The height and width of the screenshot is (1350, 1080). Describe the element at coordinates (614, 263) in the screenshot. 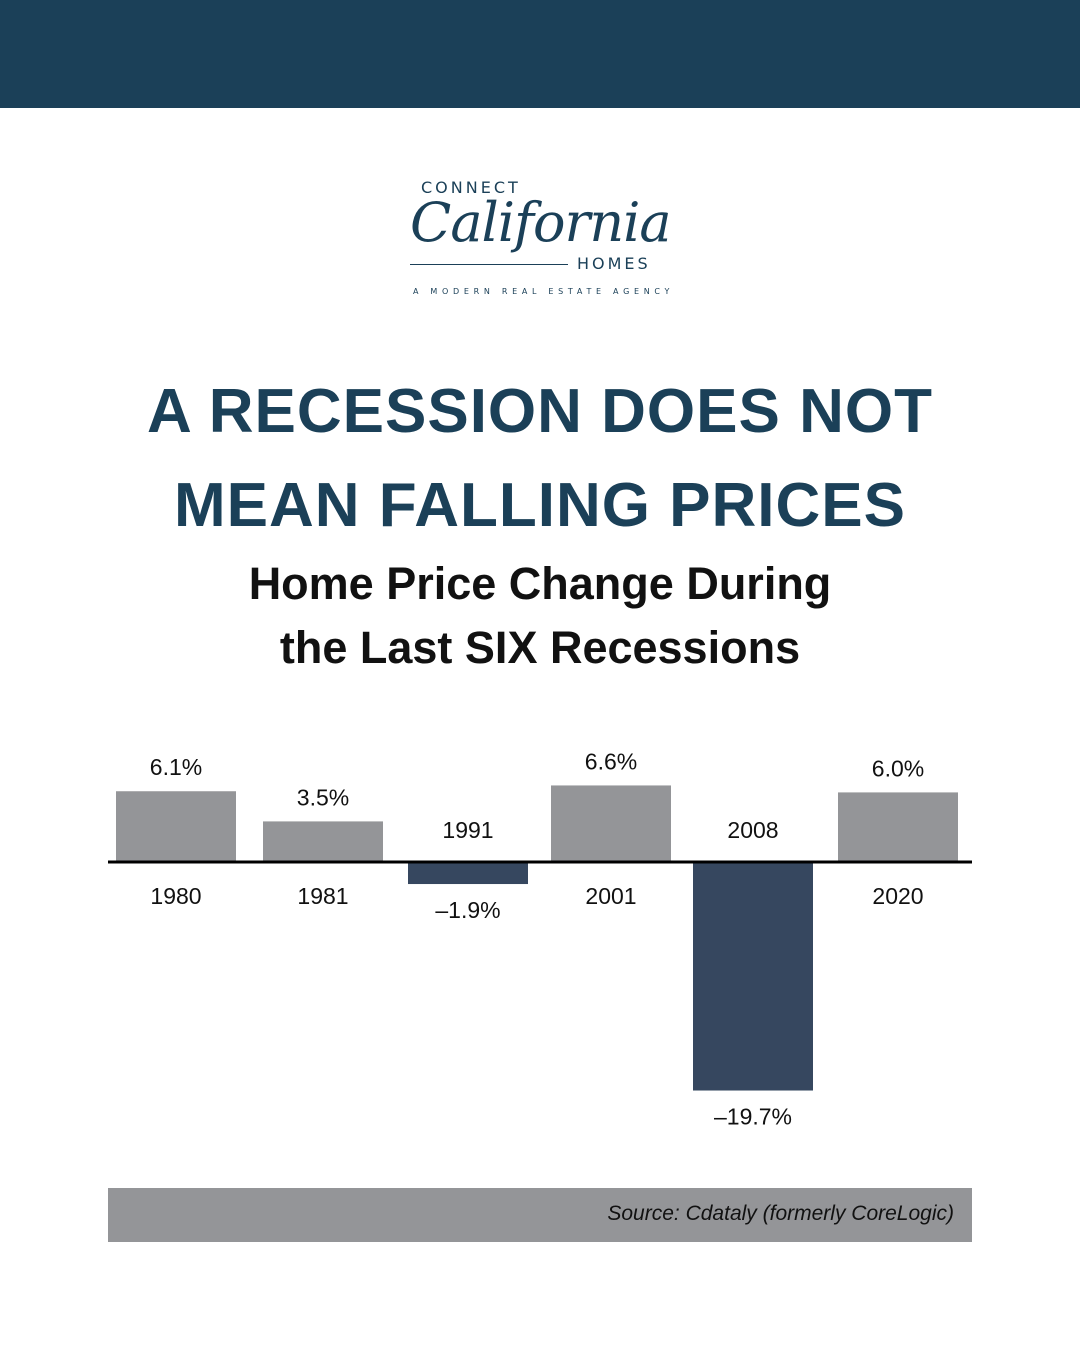

I see `brand-homes-text: HOMES` at that location.